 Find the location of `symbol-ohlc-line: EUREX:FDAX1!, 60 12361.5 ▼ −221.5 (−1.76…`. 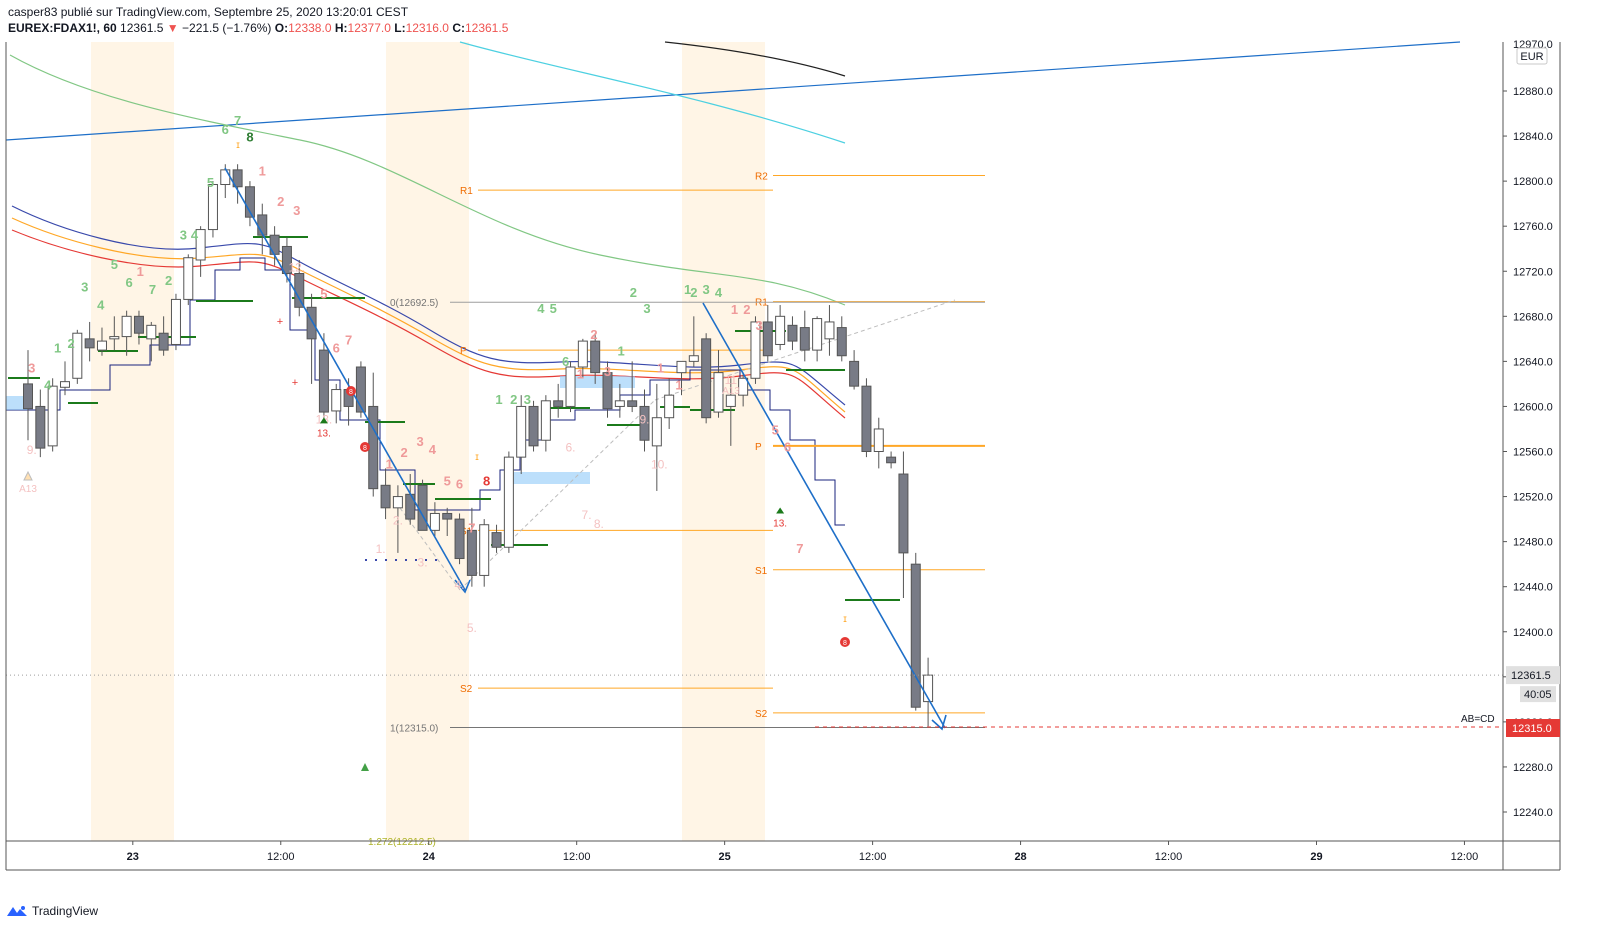

symbol-ohlc-line: EUREX:FDAX1!, 60 12361.5 ▼ −221.5 (−1.76… is located at coordinates (258, 28).